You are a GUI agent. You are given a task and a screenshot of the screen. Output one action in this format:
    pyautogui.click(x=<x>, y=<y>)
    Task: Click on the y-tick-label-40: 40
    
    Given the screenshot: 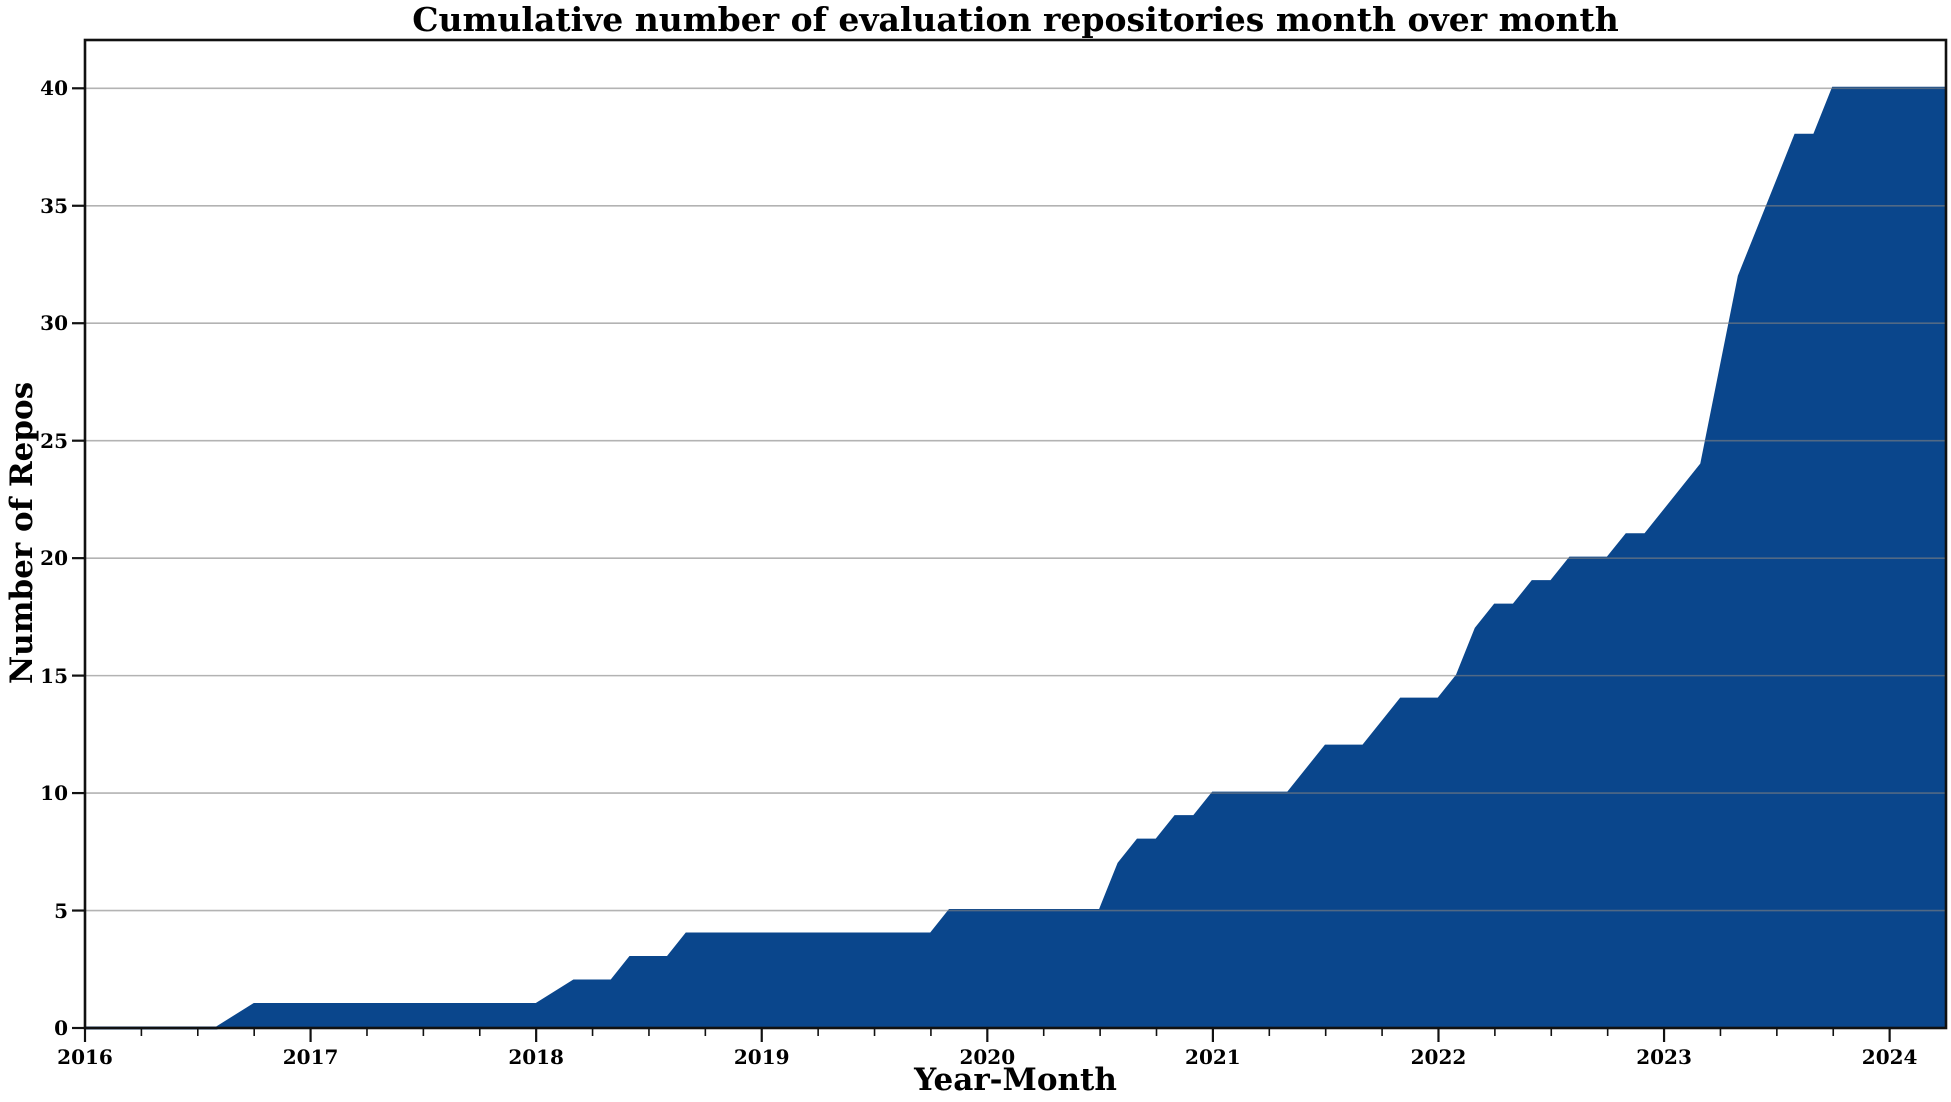 What is the action you would take?
    pyautogui.click(x=54, y=88)
    